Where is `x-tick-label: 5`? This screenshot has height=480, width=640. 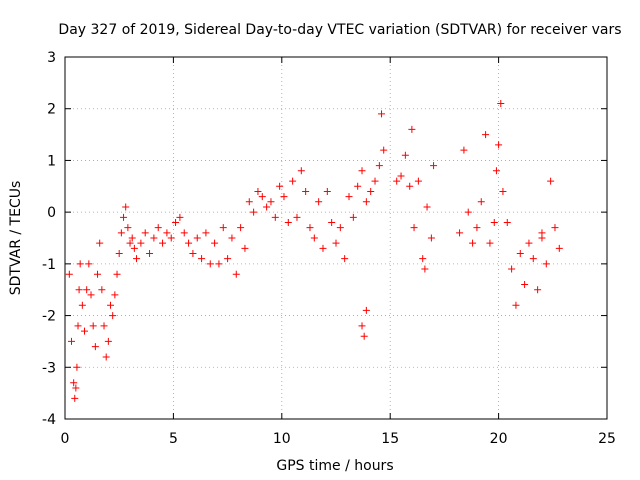 x-tick-label: 5 is located at coordinates (173, 439).